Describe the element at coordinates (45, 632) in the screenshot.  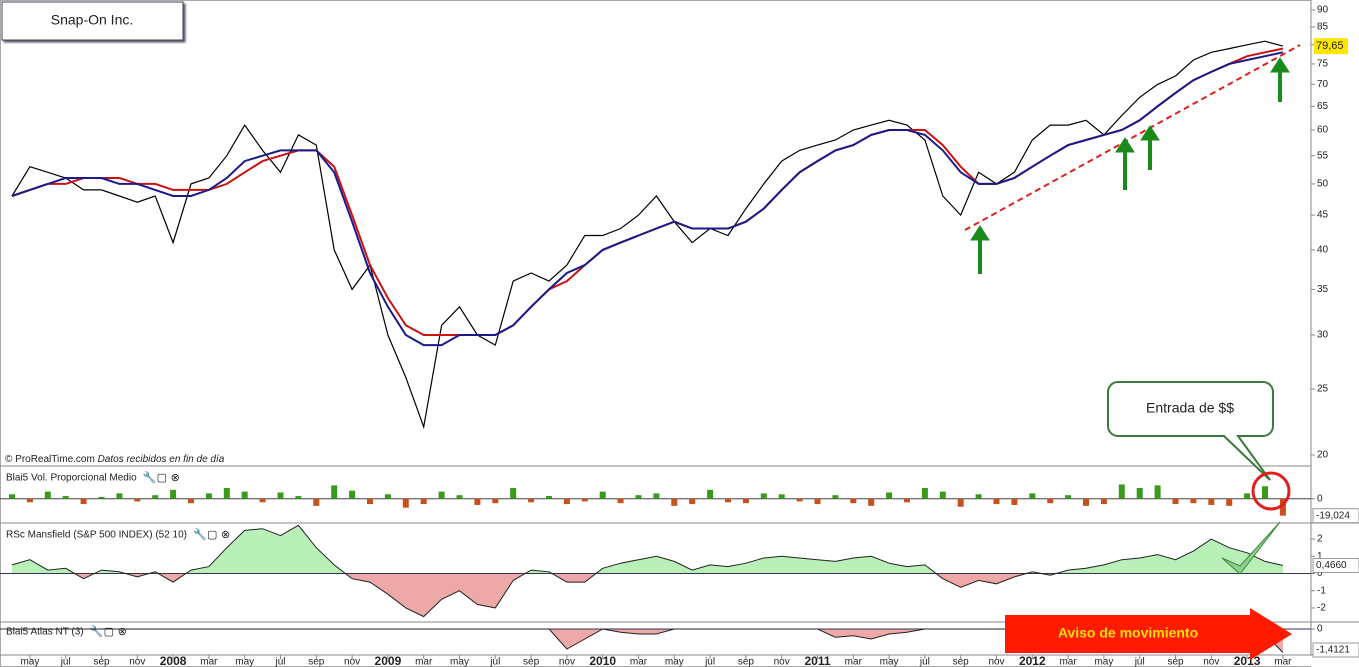
I see `panel-title: Blai5 Atlas NT (3)` at that location.